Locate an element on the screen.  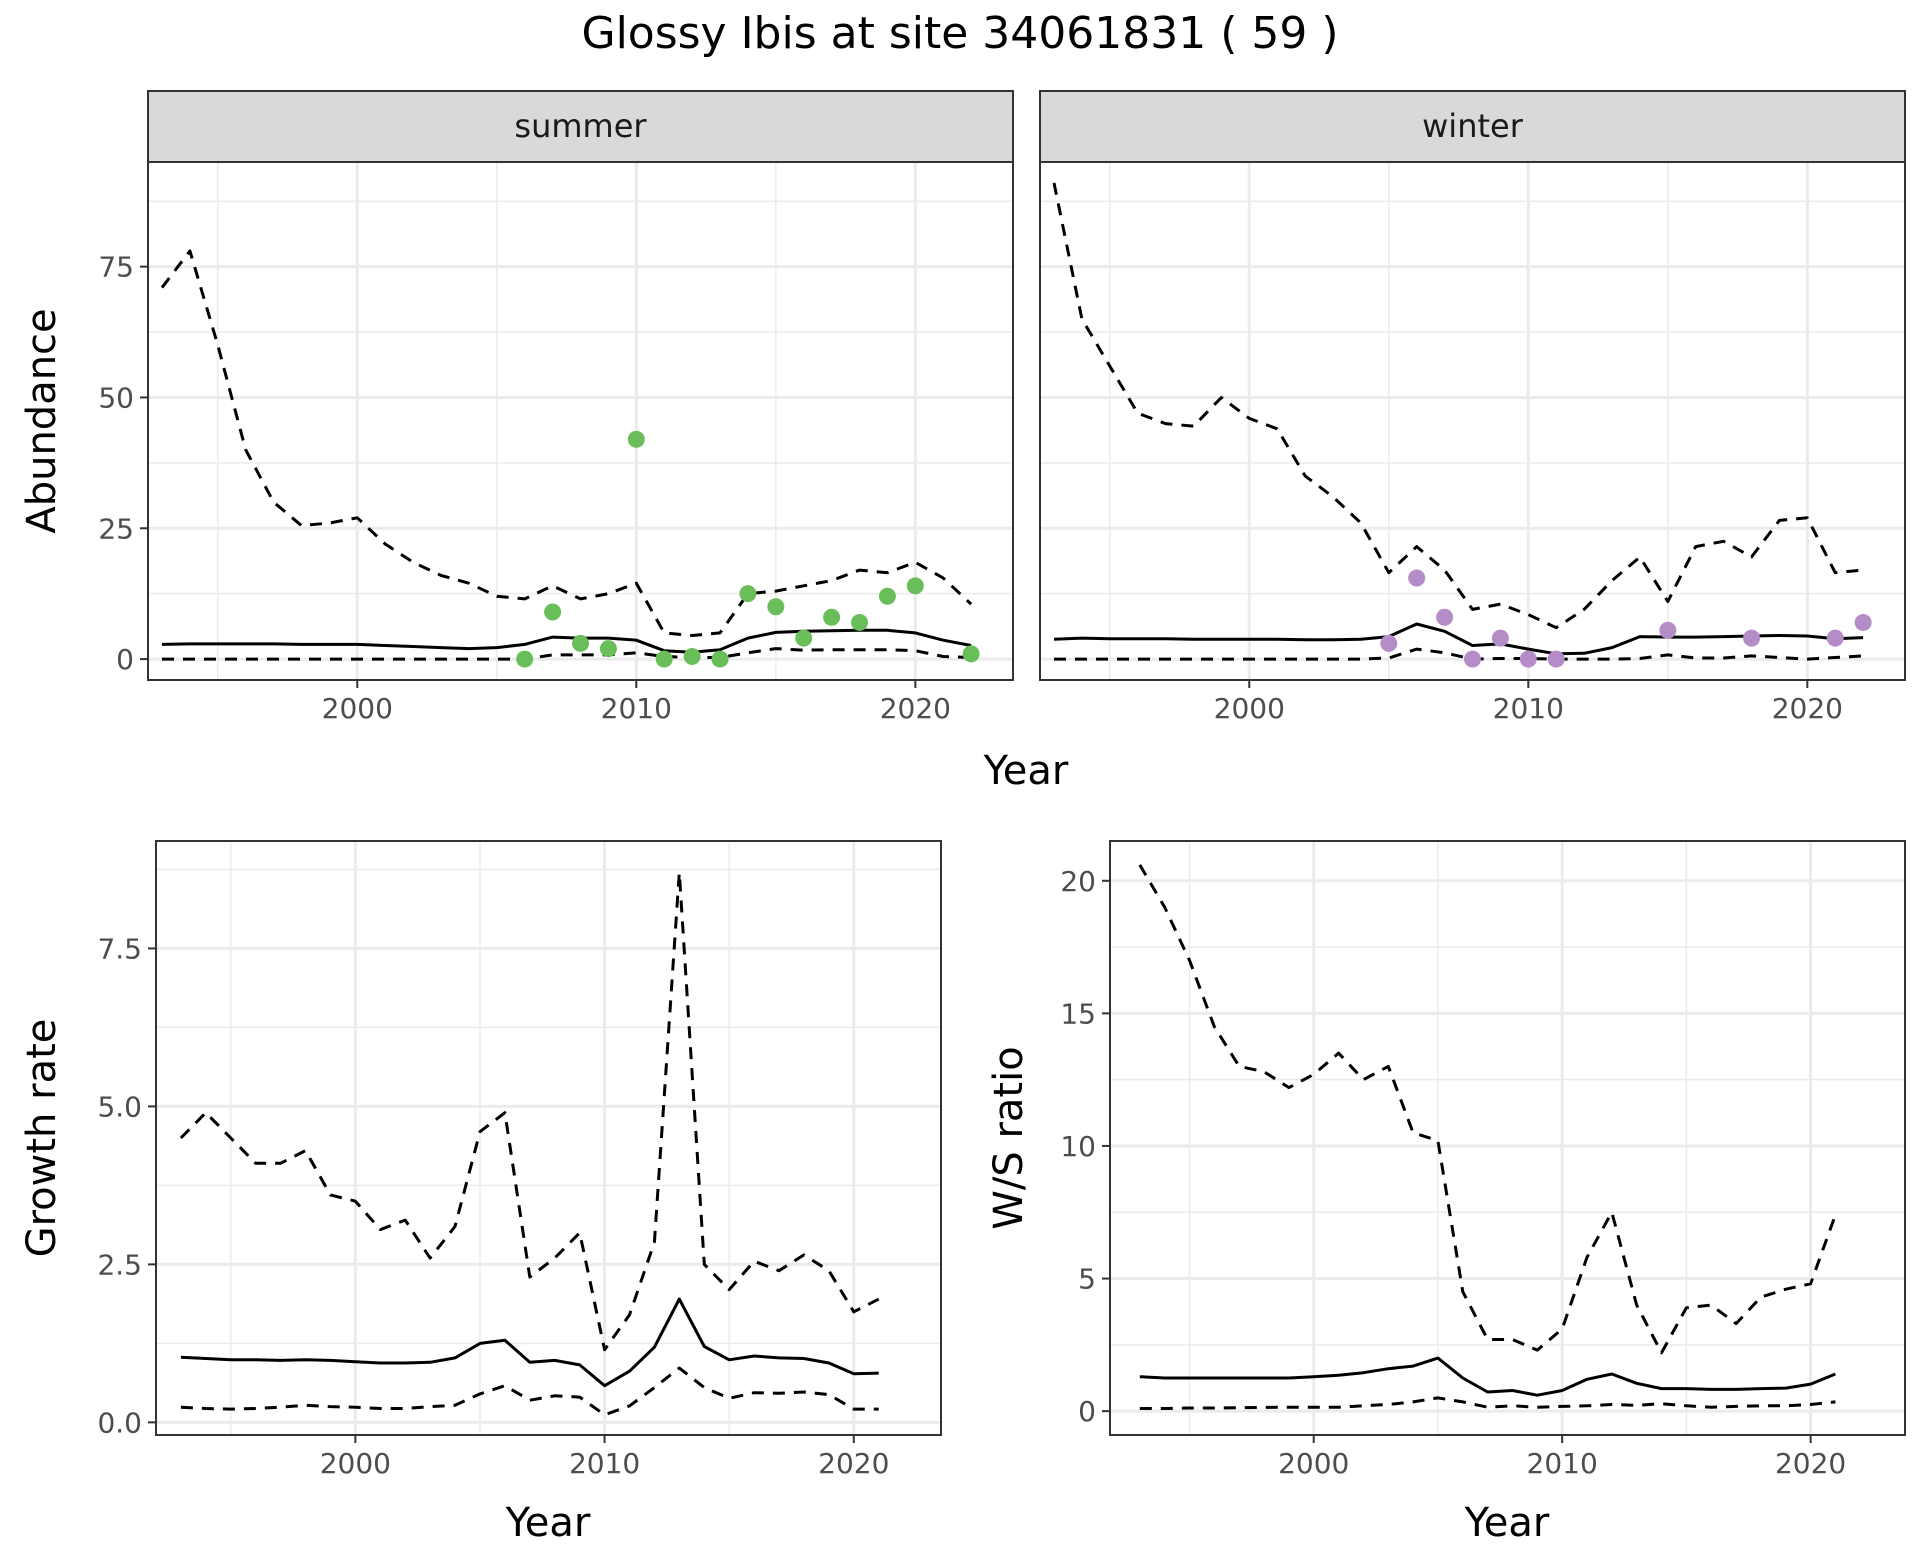
winter-strip is located at coordinates (1472, 126).